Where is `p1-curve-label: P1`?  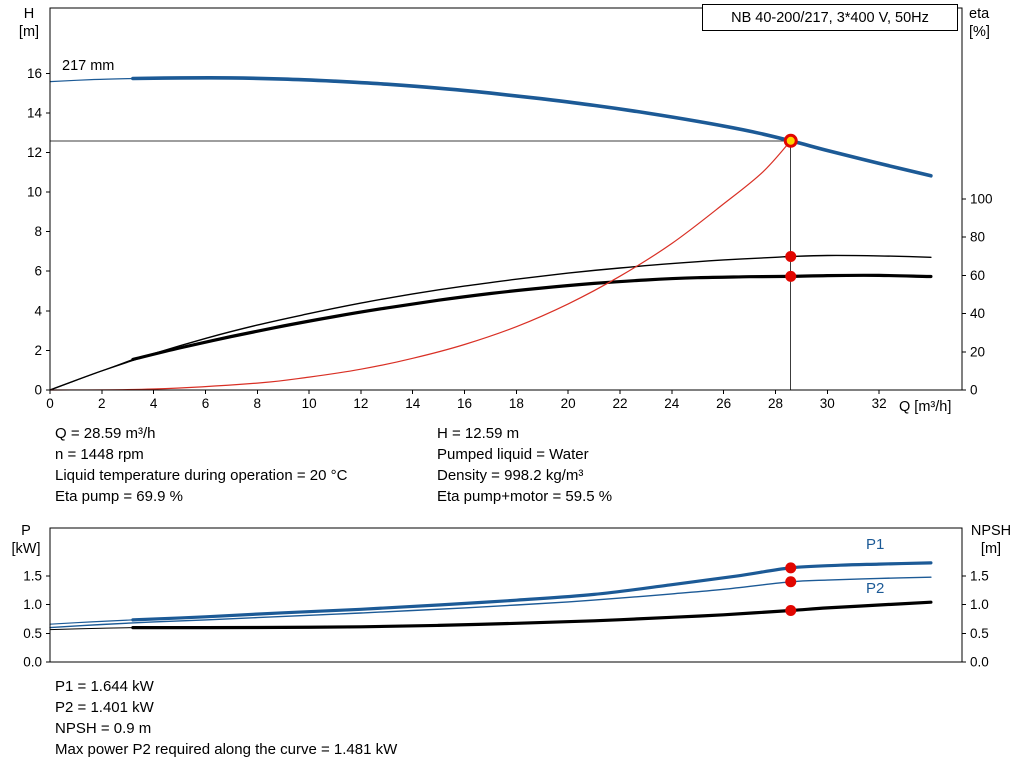 p1-curve-label: P1 is located at coordinates (875, 544).